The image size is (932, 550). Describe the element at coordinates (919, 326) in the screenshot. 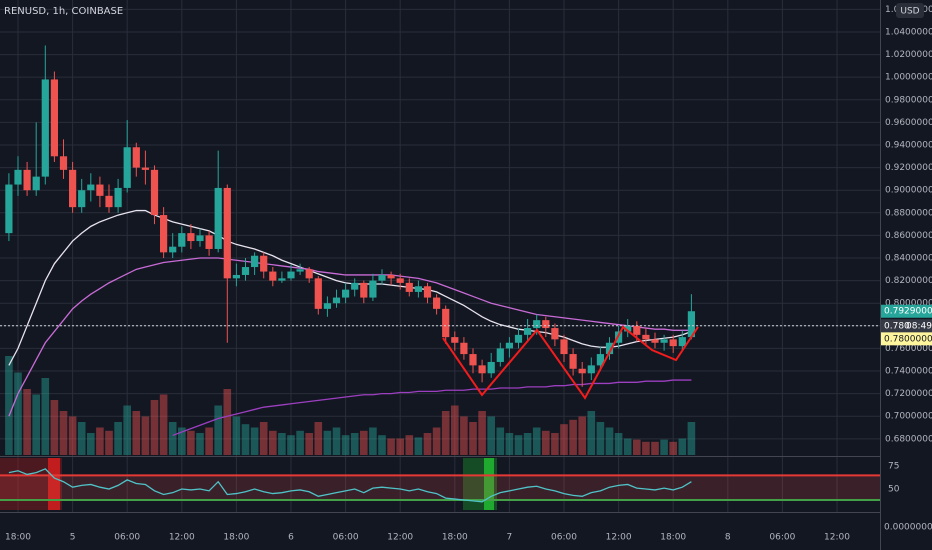

I see `countdown-timer: 08:49` at that location.